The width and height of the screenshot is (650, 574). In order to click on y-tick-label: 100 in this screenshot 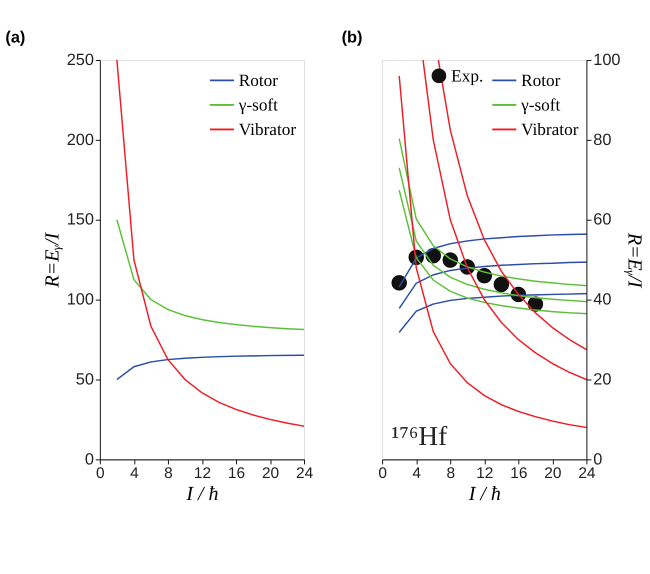, I will do `click(80, 299)`.